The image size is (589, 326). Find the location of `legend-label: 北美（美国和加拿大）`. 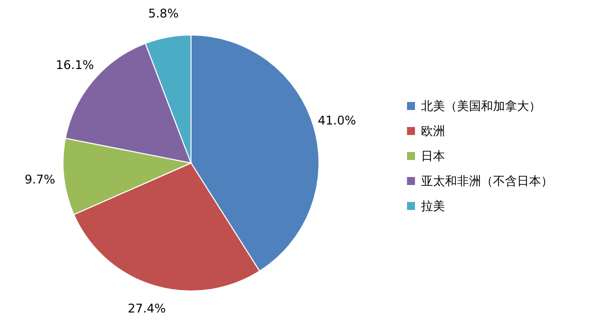

legend-label: 北美（美国和加拿大） is located at coordinates (481, 106).